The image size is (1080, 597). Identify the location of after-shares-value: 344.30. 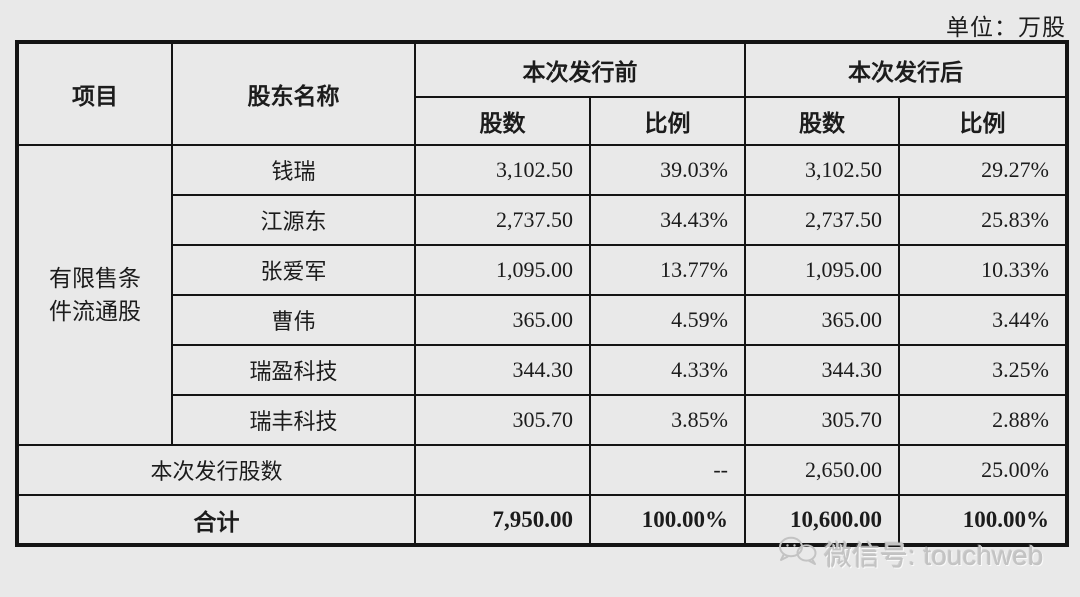
(822, 370).